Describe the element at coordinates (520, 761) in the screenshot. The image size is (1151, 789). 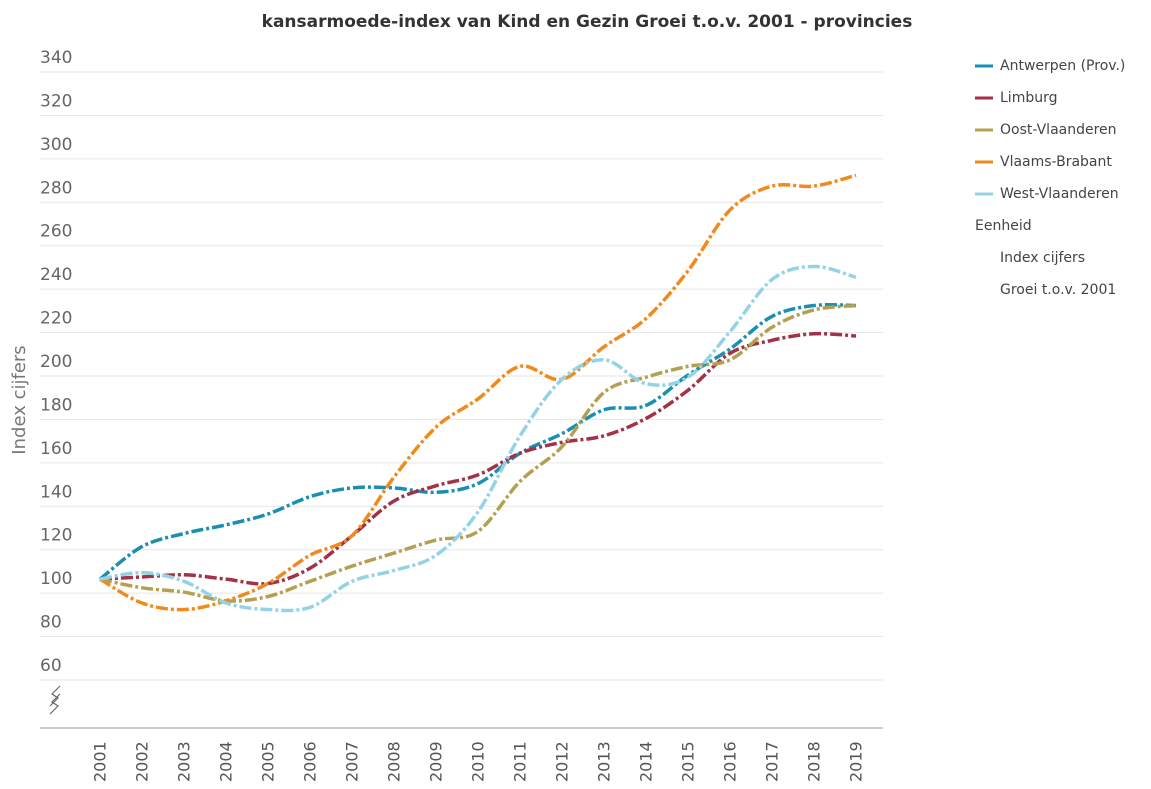
I see `x-tick-label: 2011` at that location.